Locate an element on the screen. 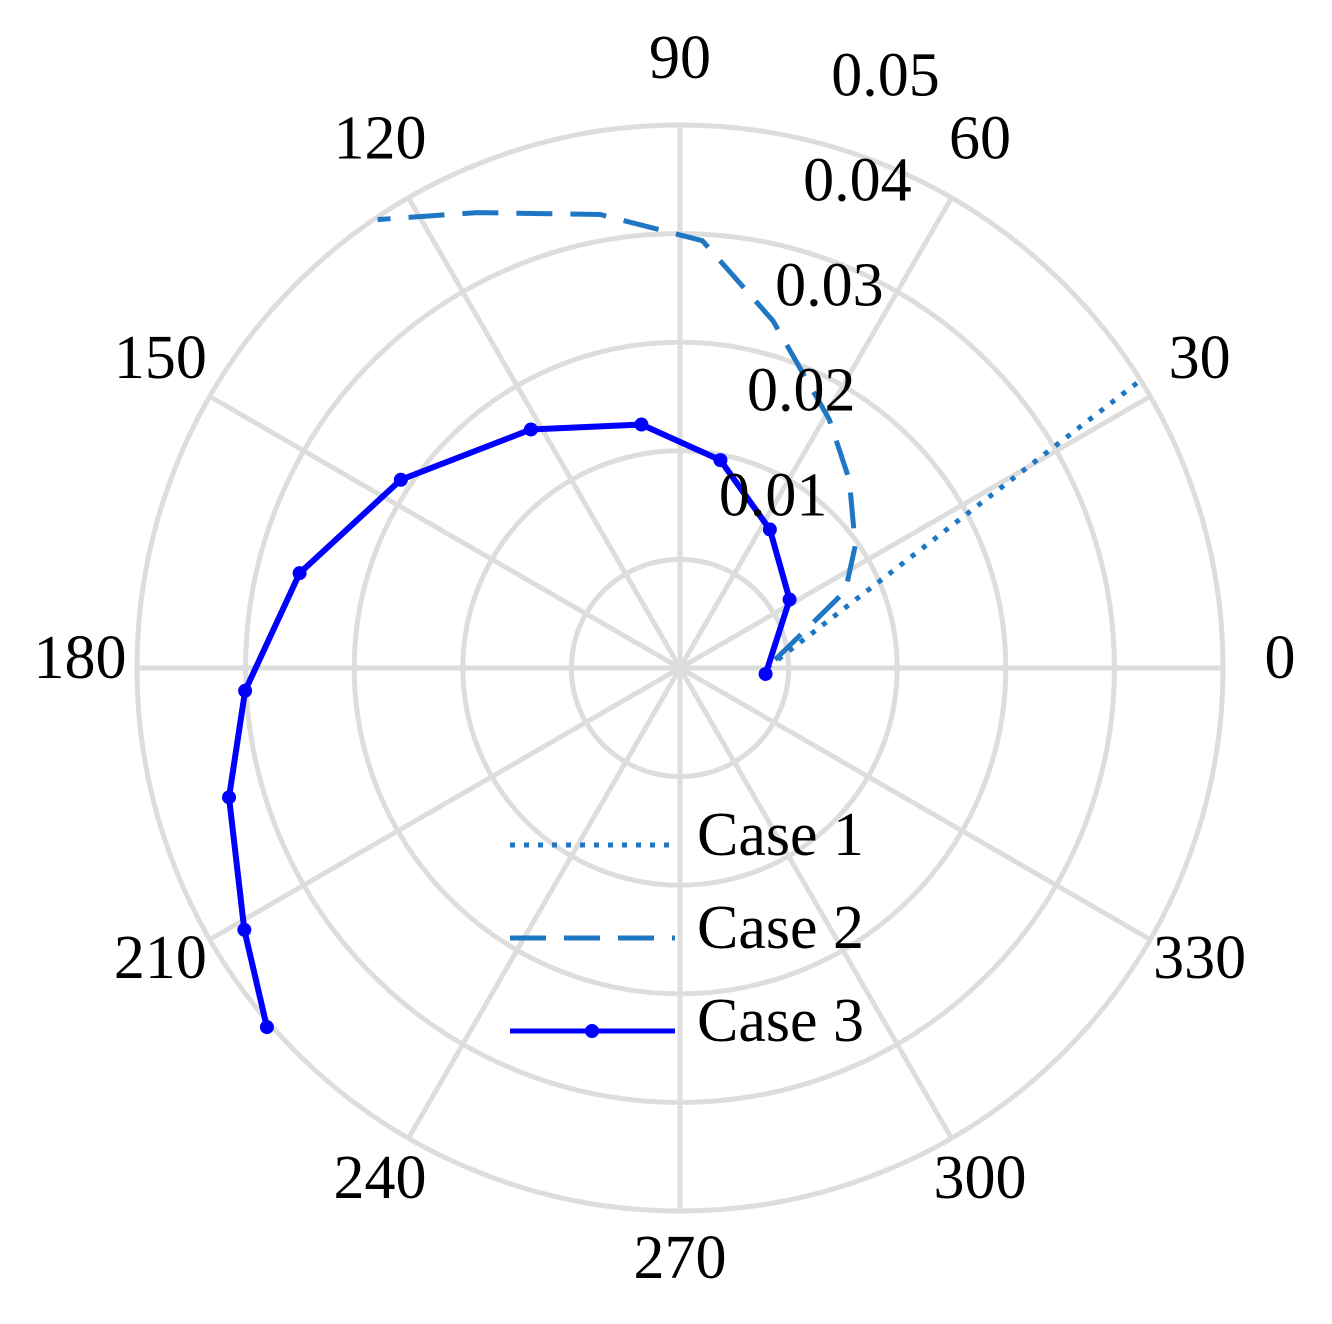 The image size is (1332, 1324). r-tick-label: 0.04 is located at coordinates (857, 181).